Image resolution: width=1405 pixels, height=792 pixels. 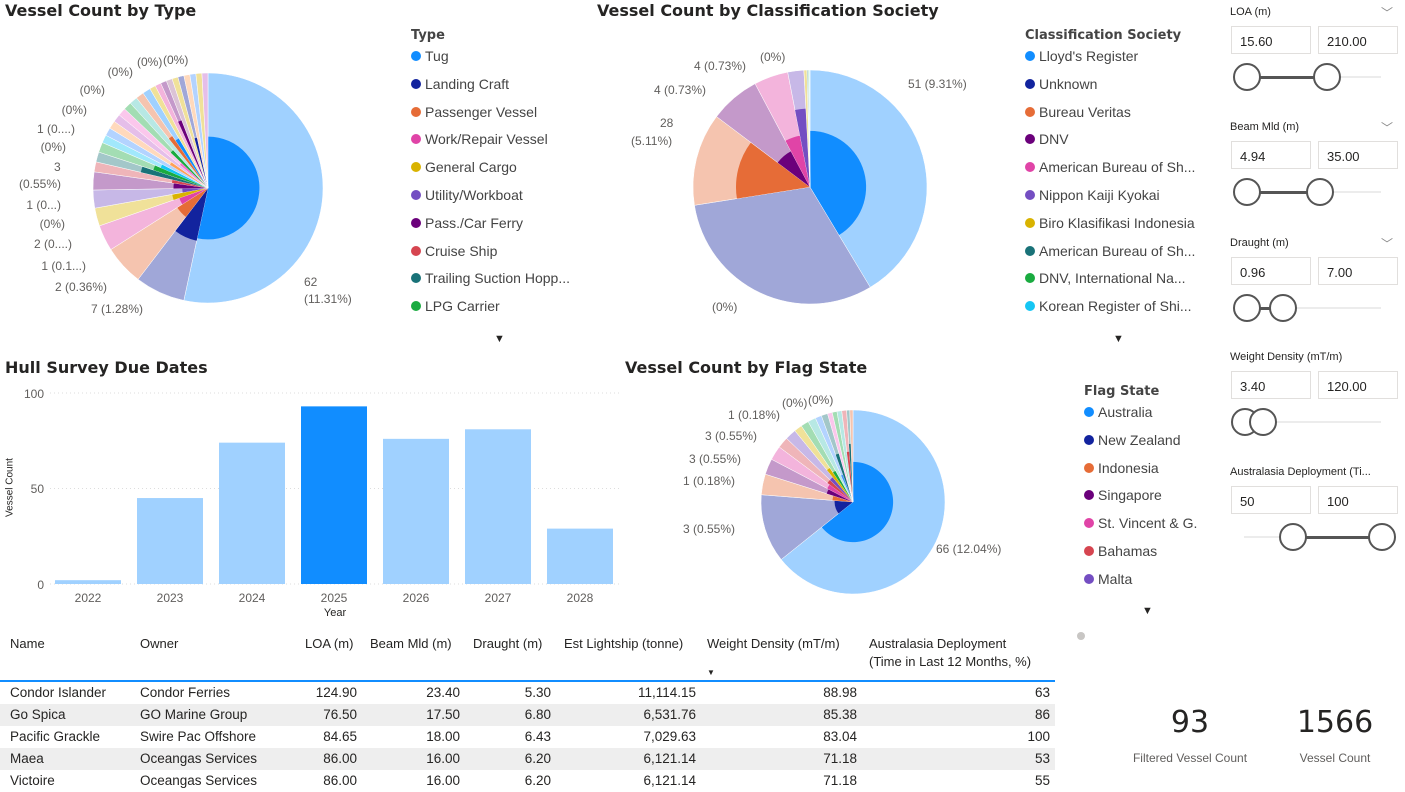 What do you see at coordinates (1140, 495) in the screenshot?
I see `legend-item: Singapore` at bounding box center [1140, 495].